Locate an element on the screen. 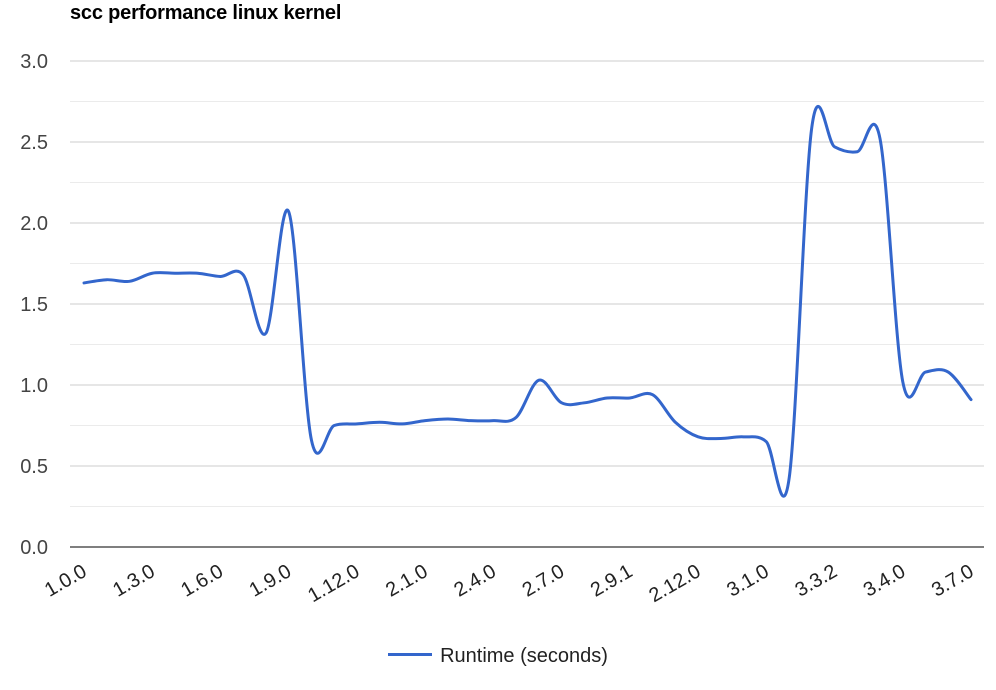 The height and width of the screenshot is (690, 996). data-point-2.0.0 is located at coordinates (402, 424).